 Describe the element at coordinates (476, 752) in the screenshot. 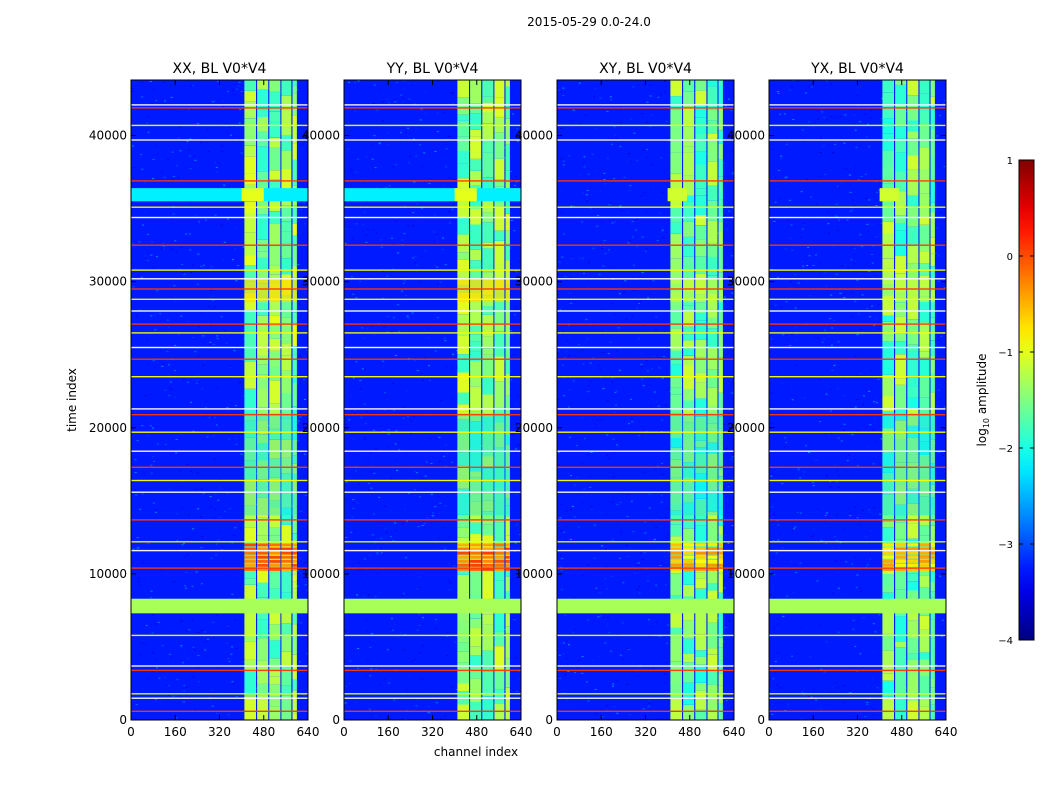

I see `x-axis-label: channel index` at that location.